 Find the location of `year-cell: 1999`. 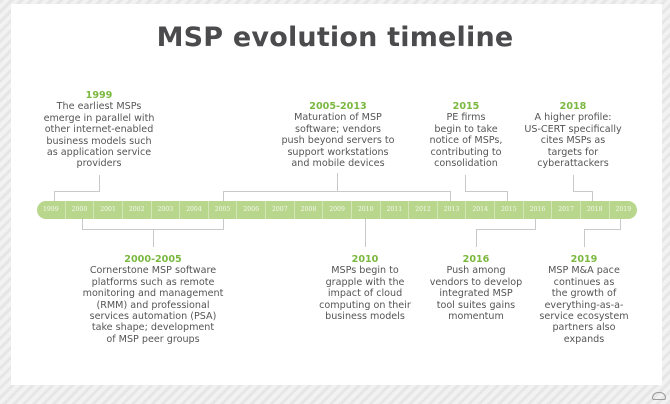

year-cell: 1999 is located at coordinates (51, 210).